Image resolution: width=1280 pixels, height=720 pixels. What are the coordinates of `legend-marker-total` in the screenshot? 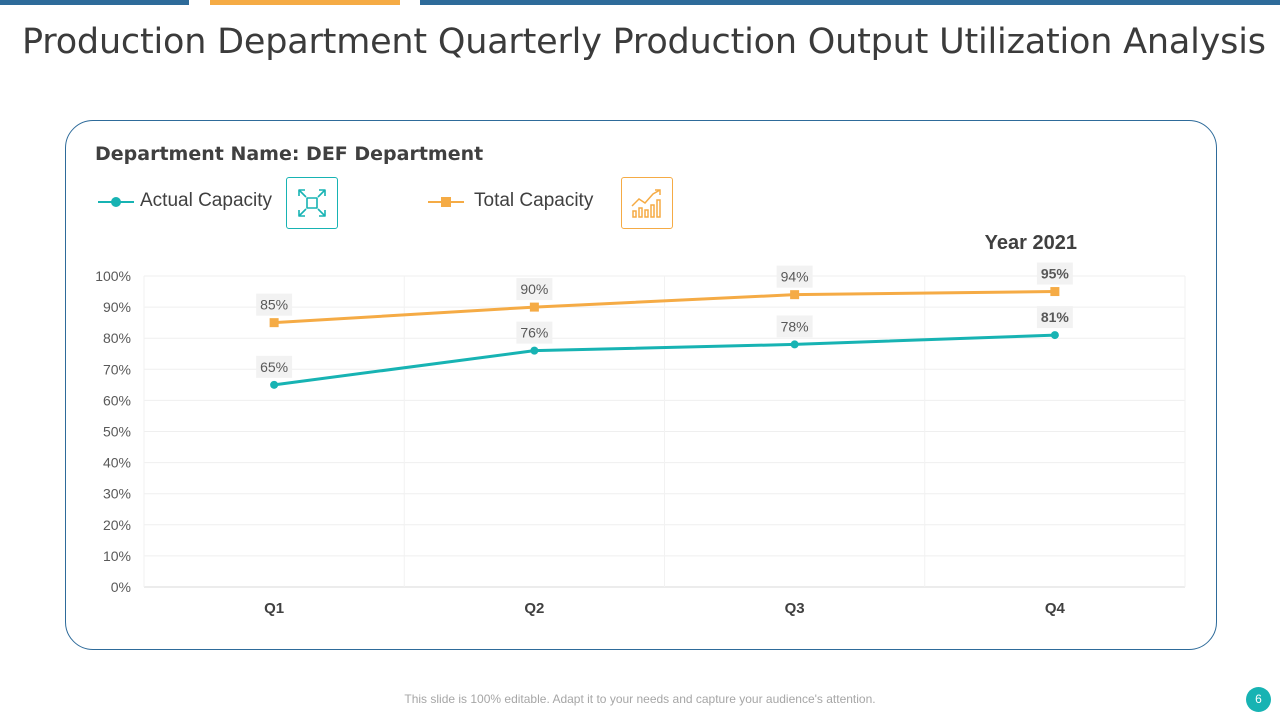 It's located at (446, 202).